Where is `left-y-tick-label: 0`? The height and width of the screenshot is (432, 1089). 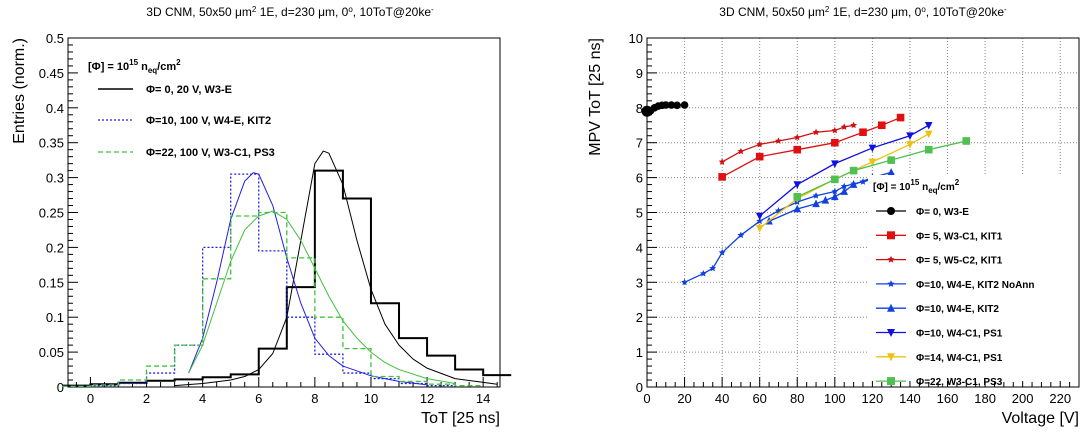
left-y-tick-label: 0 is located at coordinates (60, 387).